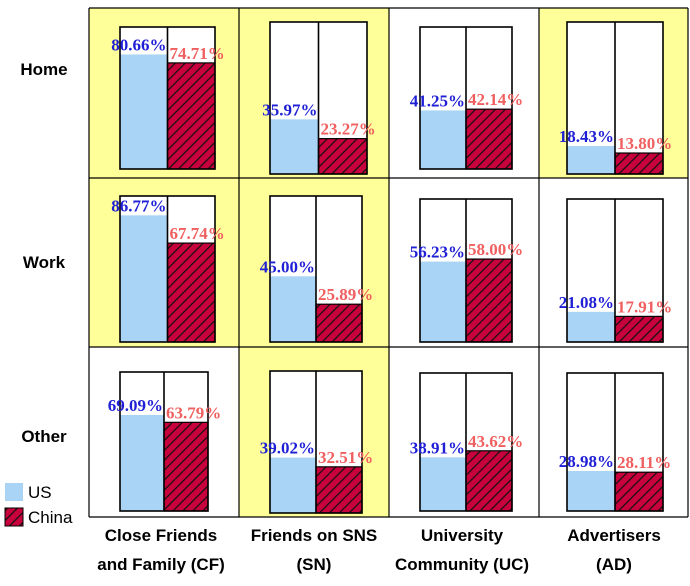 This screenshot has width=690, height=586. Describe the element at coordinates (14, 492) in the screenshot. I see `legend-swatch-us` at that location.